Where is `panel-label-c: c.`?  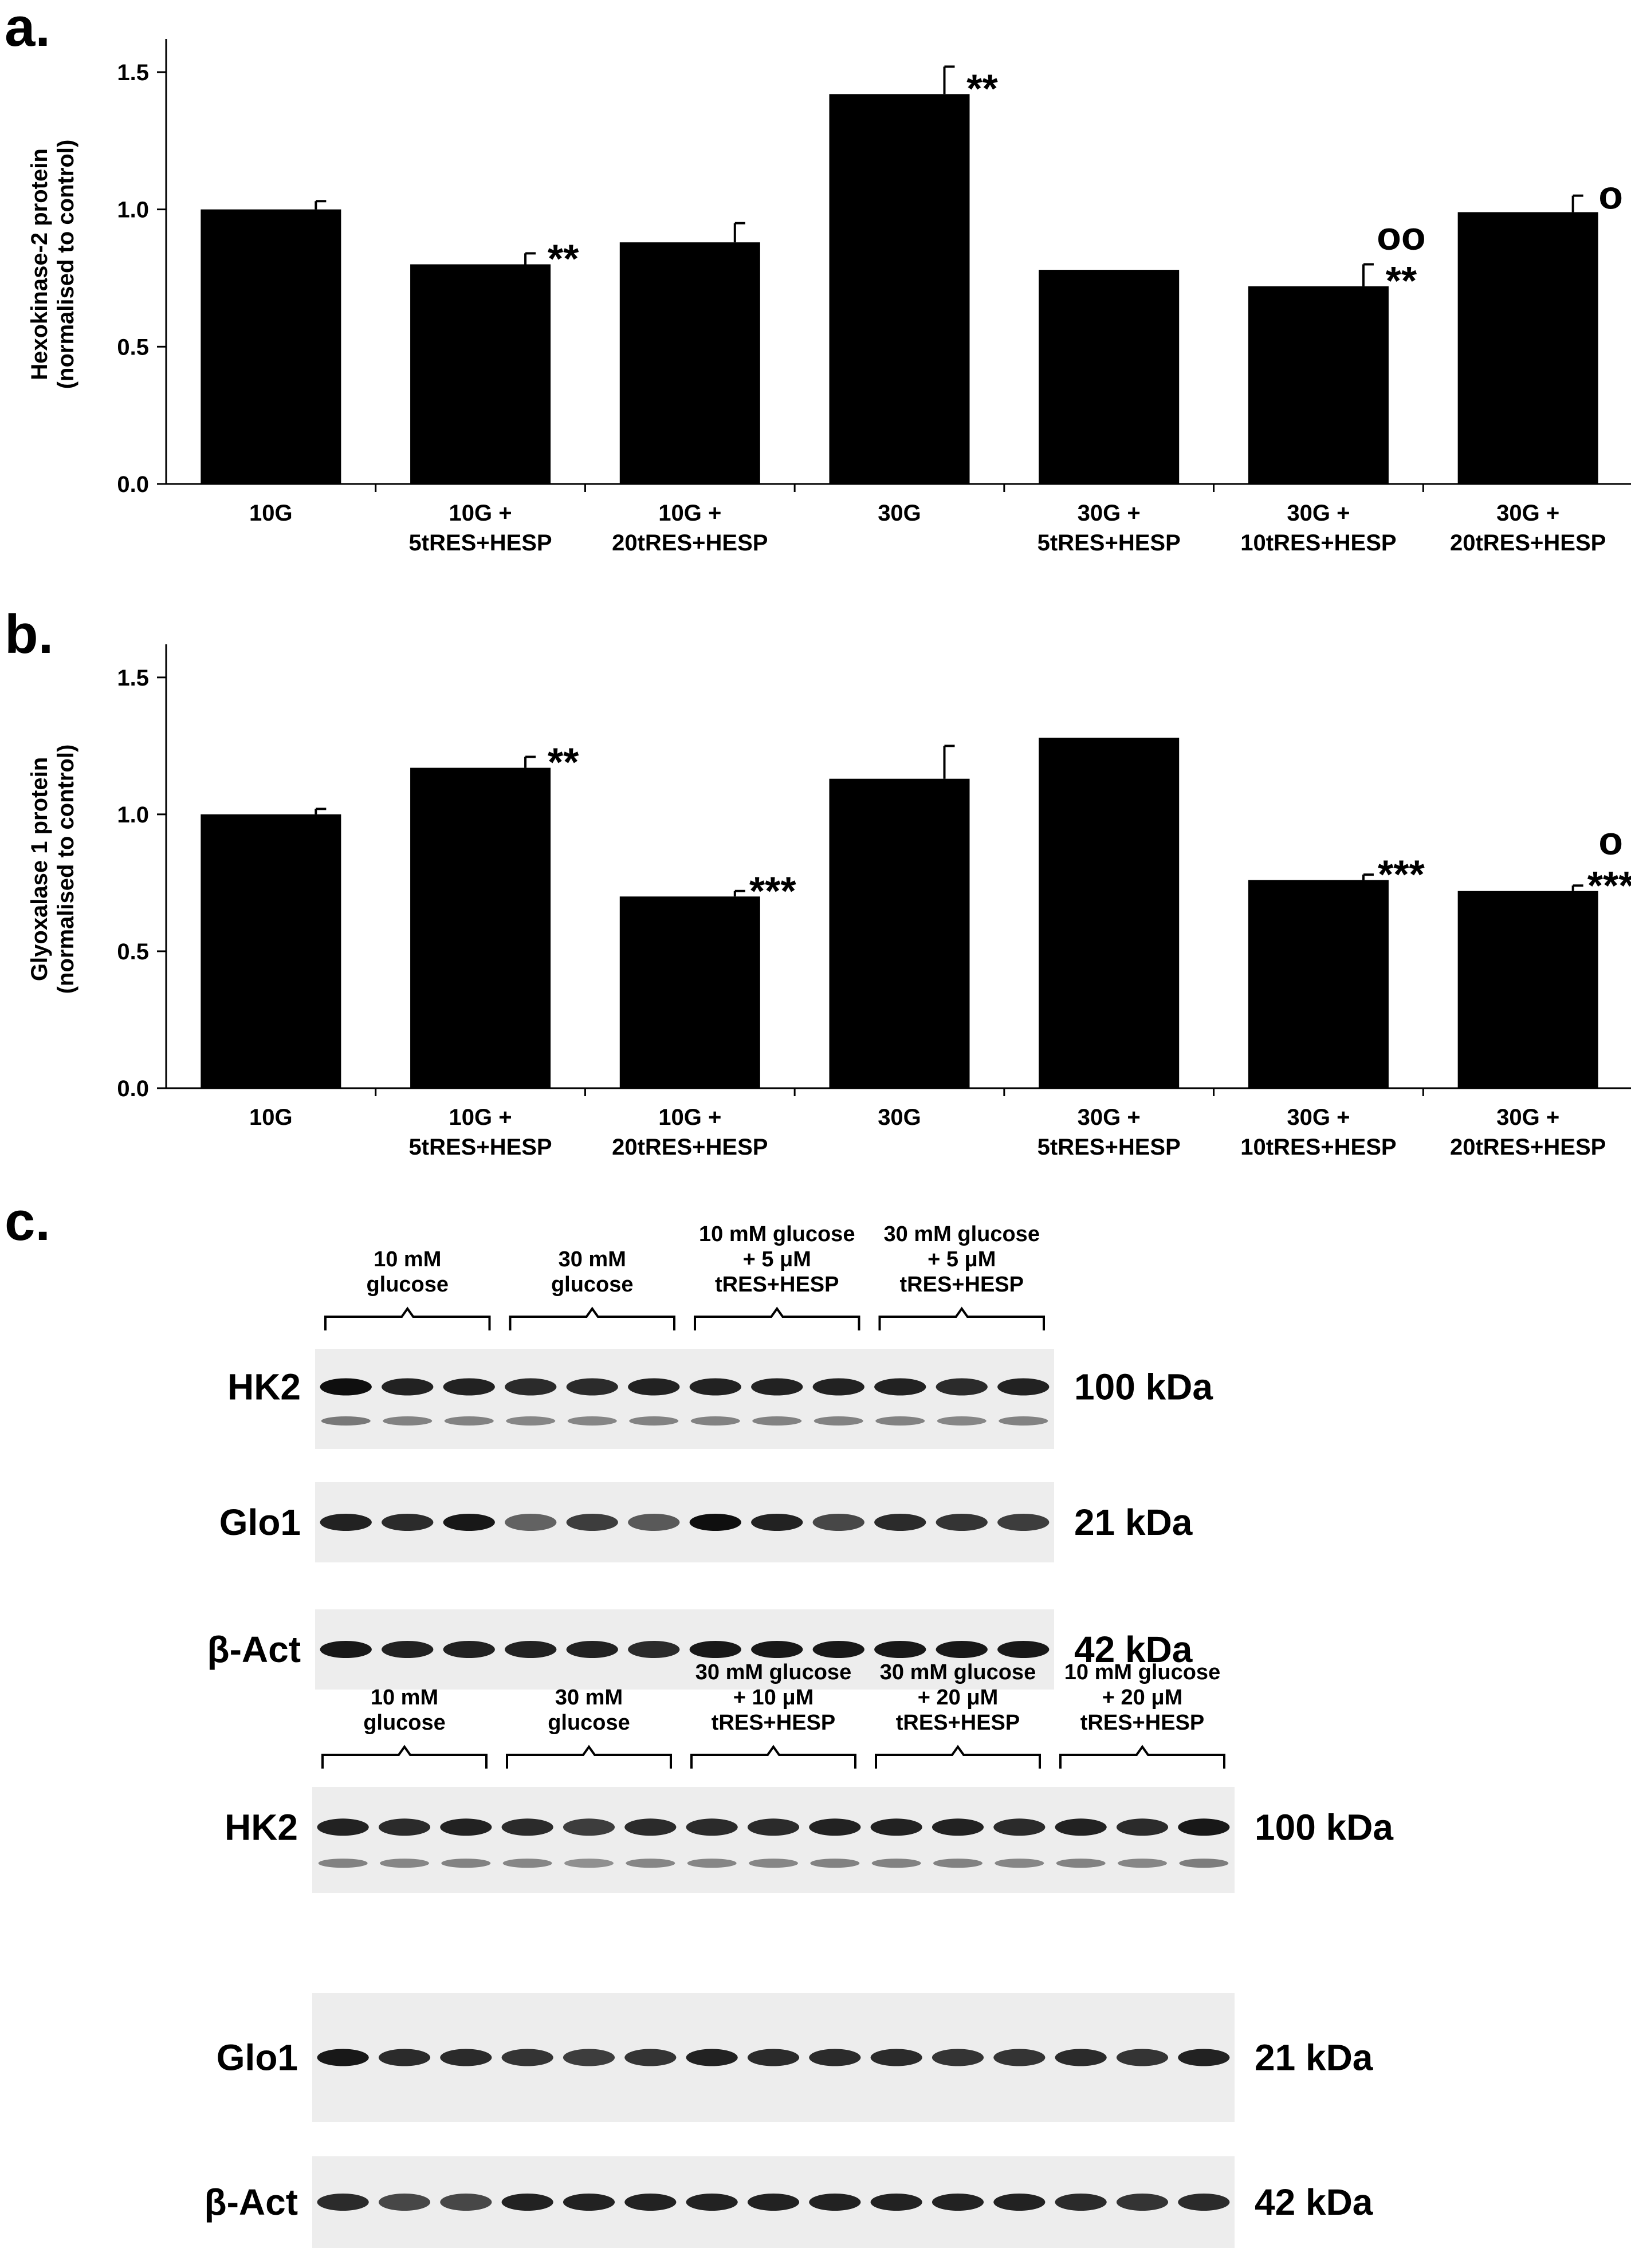
panel-label-c: c. is located at coordinates (27, 1221).